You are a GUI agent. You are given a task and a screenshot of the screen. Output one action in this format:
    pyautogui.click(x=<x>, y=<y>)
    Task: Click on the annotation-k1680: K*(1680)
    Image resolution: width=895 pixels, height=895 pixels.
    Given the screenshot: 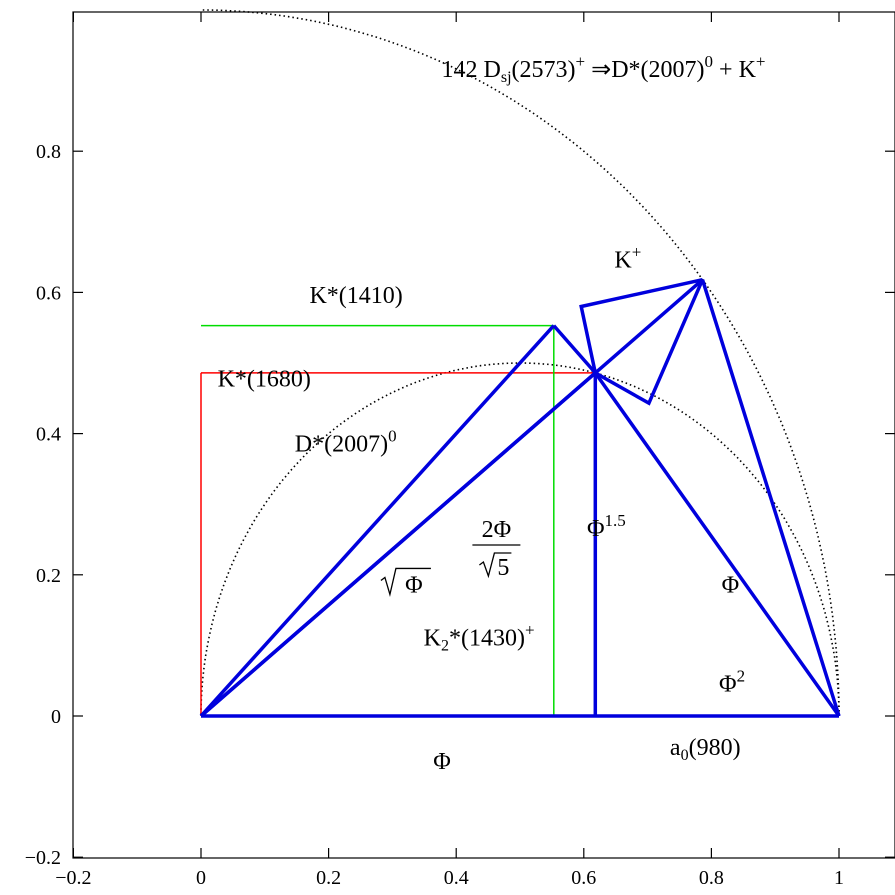 What is the action you would take?
    pyautogui.click(x=264, y=379)
    